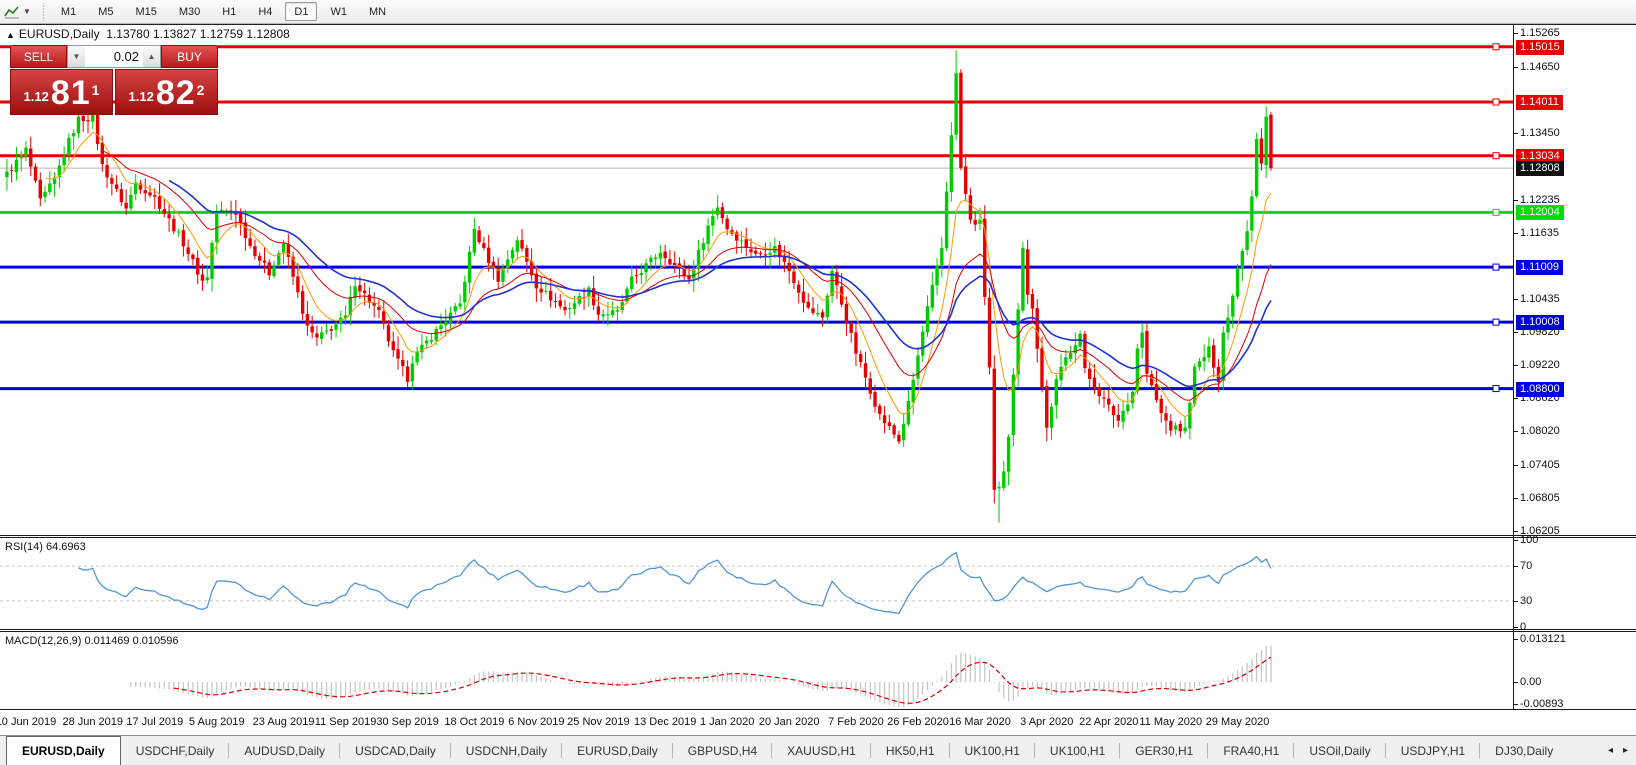 Image resolution: width=1636 pixels, height=765 pixels. What do you see at coordinates (377, 12) in the screenshot?
I see `timeframe-MN: MN` at bounding box center [377, 12].